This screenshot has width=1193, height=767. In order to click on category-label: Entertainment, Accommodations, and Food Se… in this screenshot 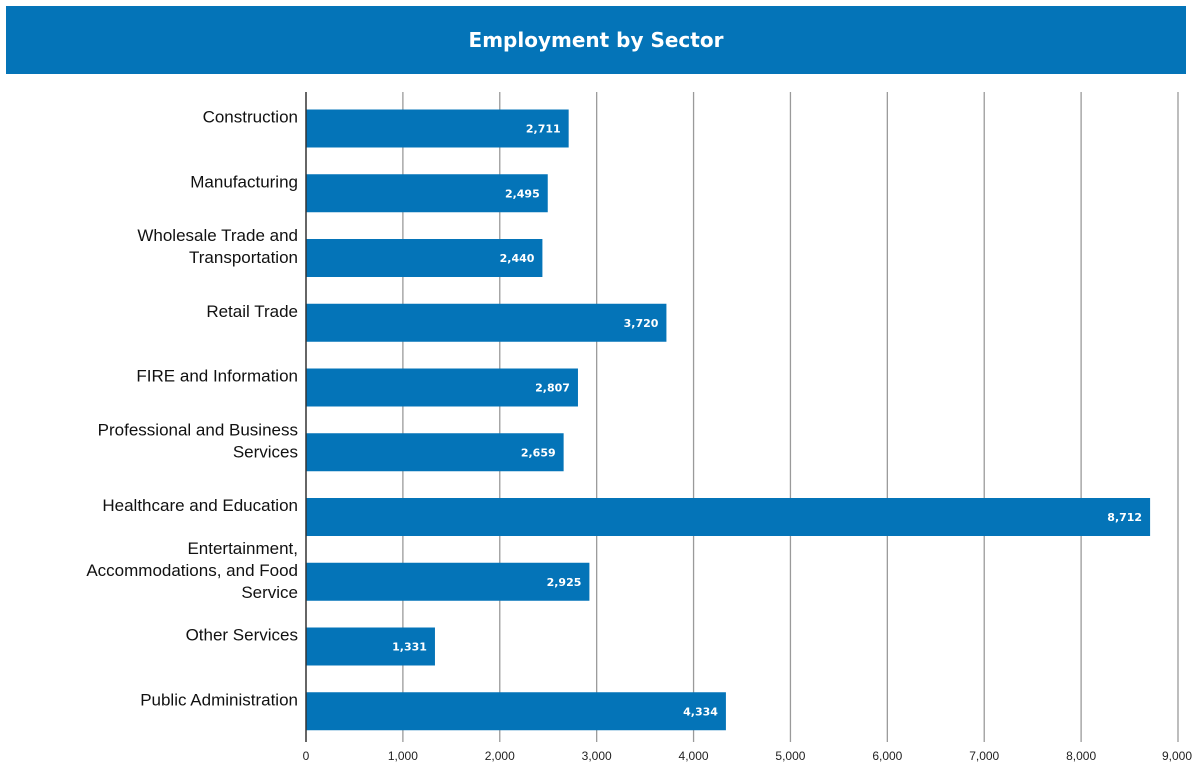, I will do `click(192, 570)`.